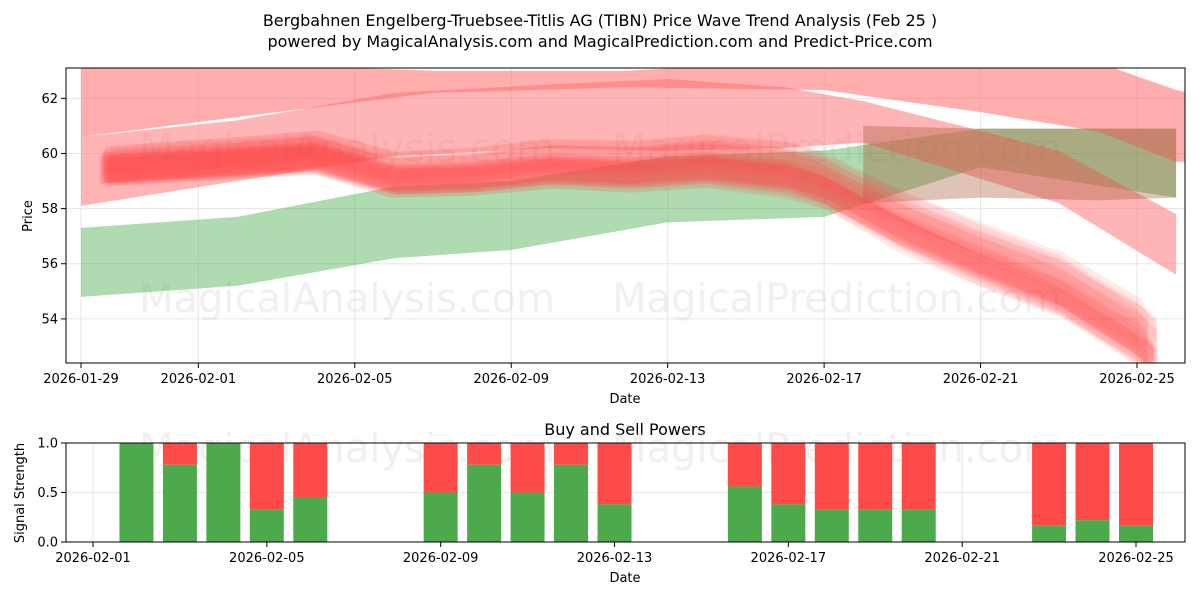 The height and width of the screenshot is (600, 1200). I want to click on price-y-tick-label: 56, so click(49, 264).